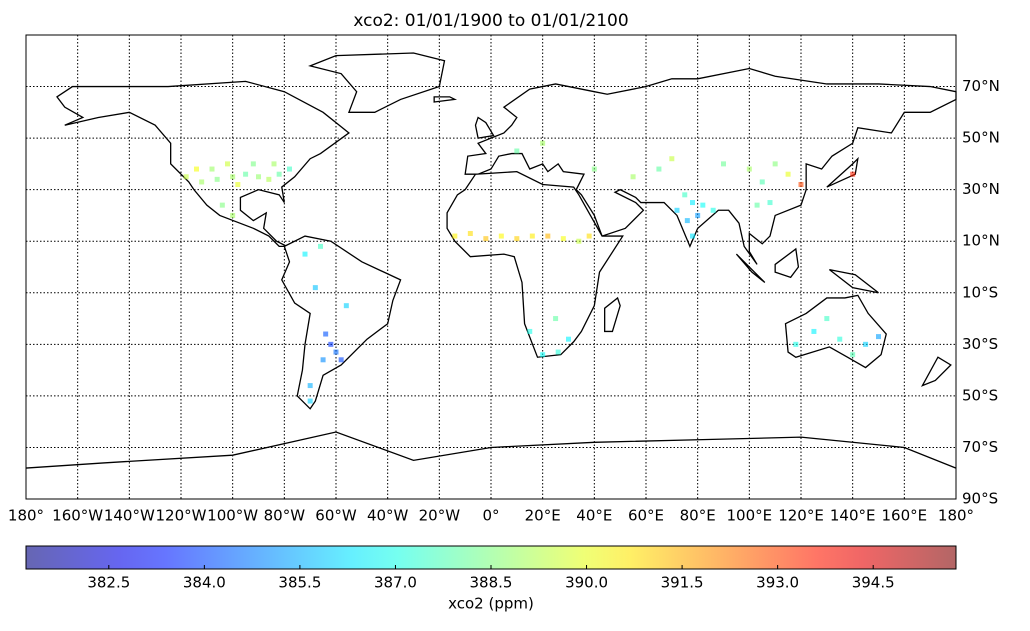 This screenshot has width=1030, height=631. Describe the element at coordinates (77, 516) in the screenshot. I see `x-tick-label: 160°W` at that location.